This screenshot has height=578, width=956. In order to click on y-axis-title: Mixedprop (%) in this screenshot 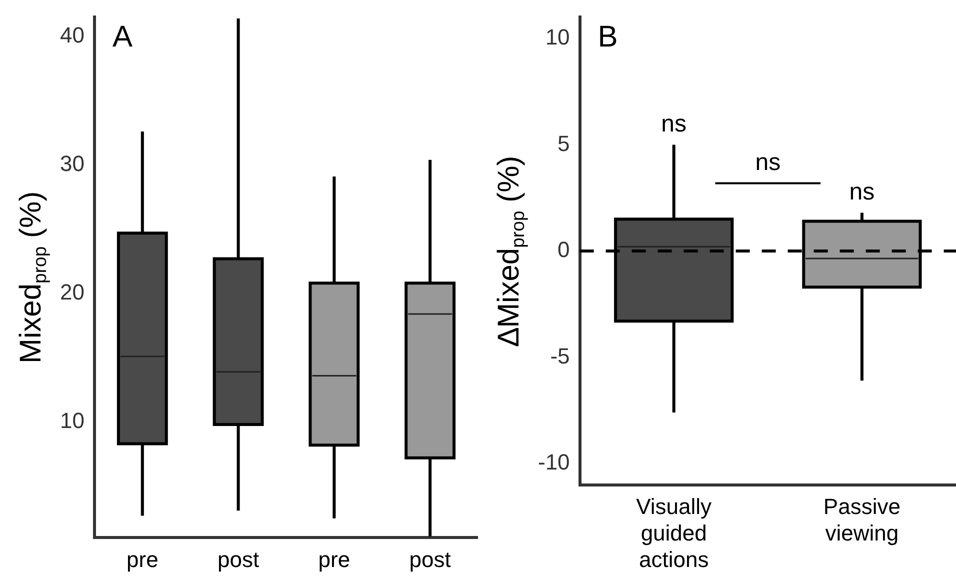, I will do `click(32, 277)`.